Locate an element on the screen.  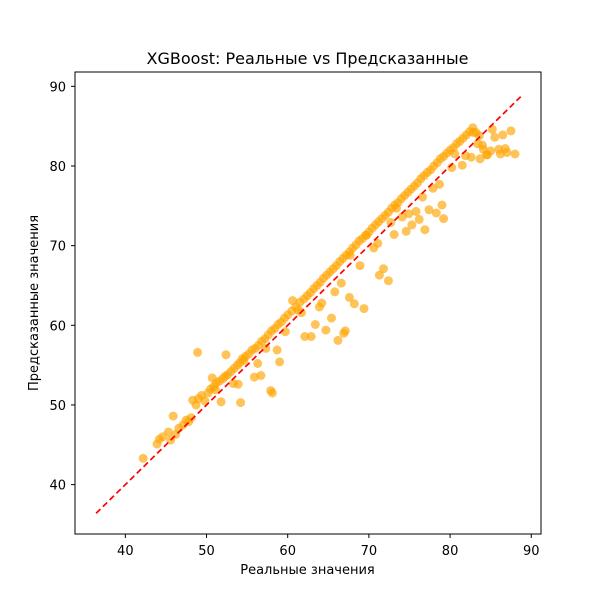
x-axis: 40 50 60 70 80 90 is located at coordinates (328, 546).